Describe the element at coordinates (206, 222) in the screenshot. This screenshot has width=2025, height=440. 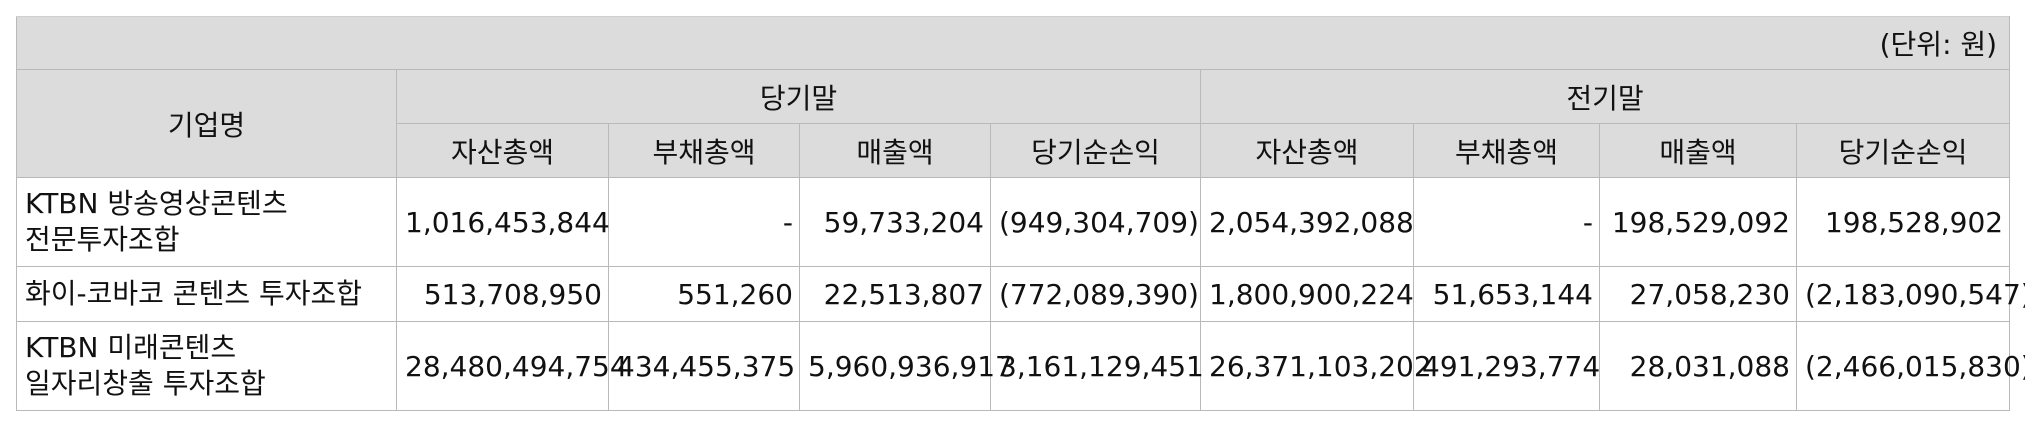
I see `company-name-cell: KTBN 방송영상콘텐츠 전문투자조합` at that location.